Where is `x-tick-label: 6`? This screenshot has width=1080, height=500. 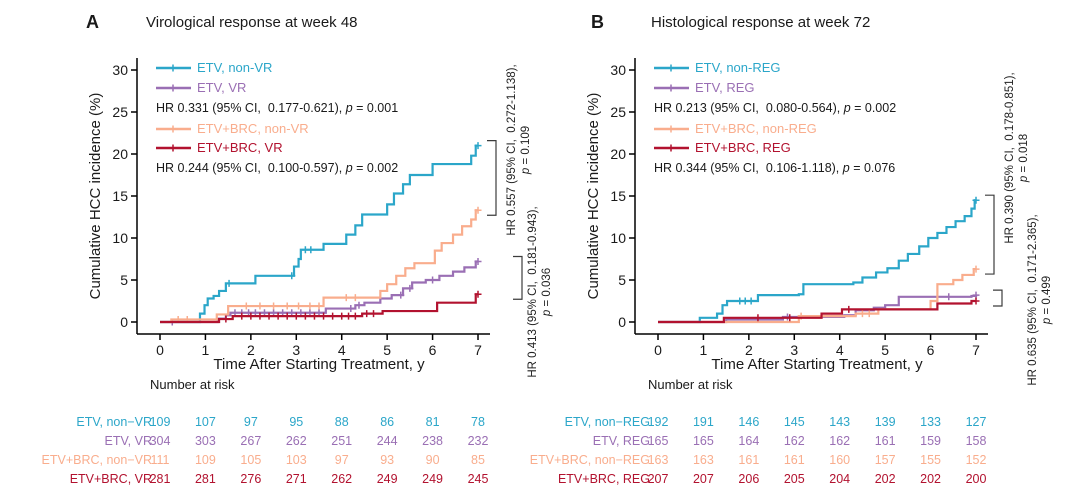 x-tick-label: 6 is located at coordinates (433, 350).